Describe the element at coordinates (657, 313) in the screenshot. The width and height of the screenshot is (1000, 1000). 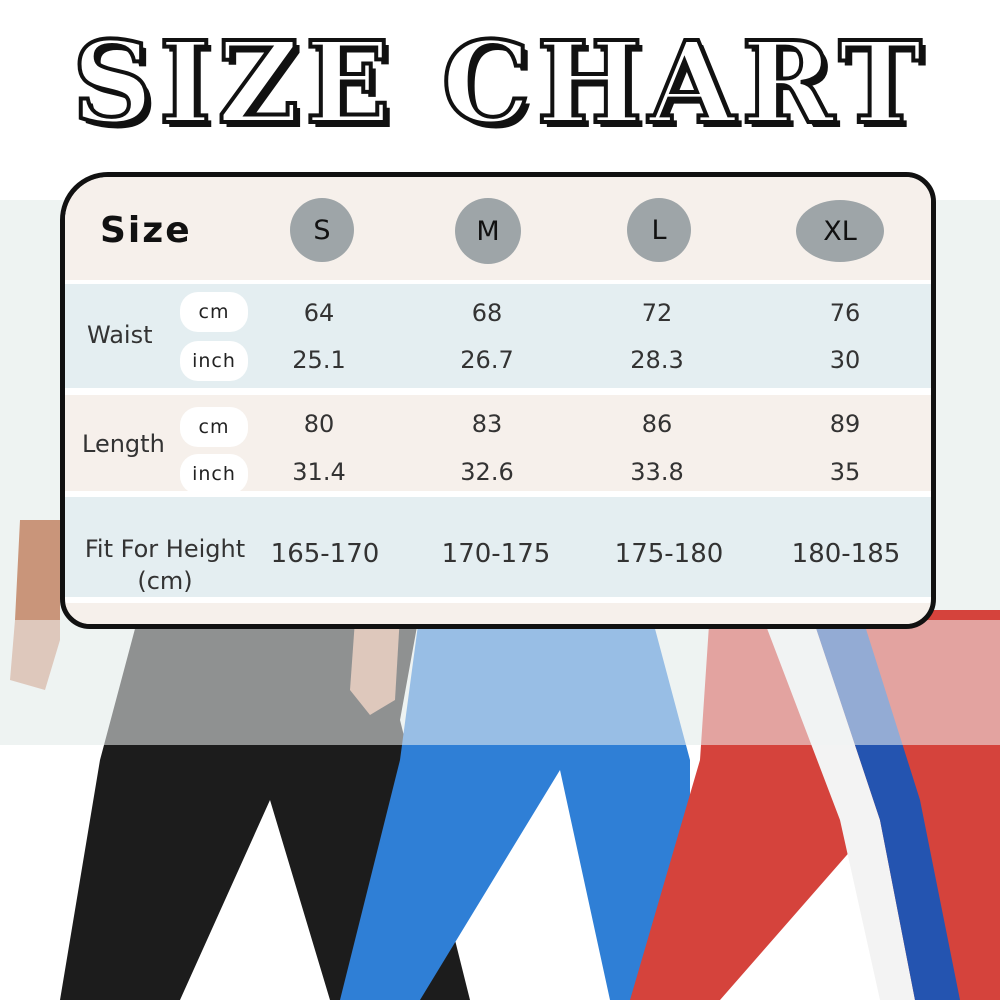
I see `waist-cm-l: 72` at that location.